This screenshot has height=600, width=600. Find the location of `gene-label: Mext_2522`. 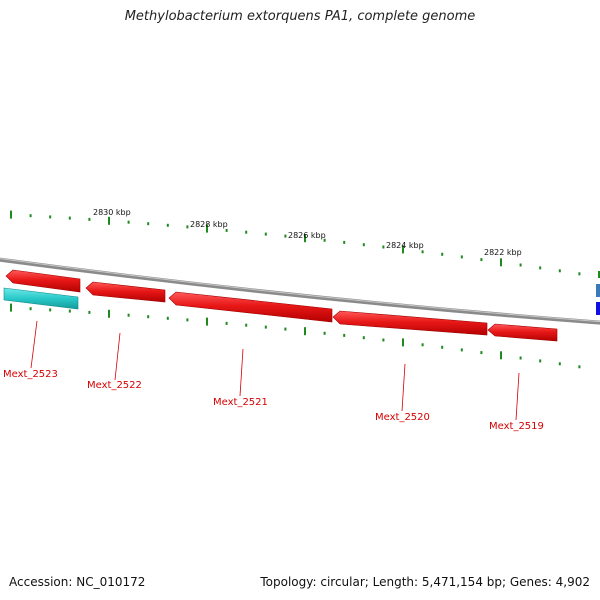

gene-label: Mext_2522 is located at coordinates (114, 385).